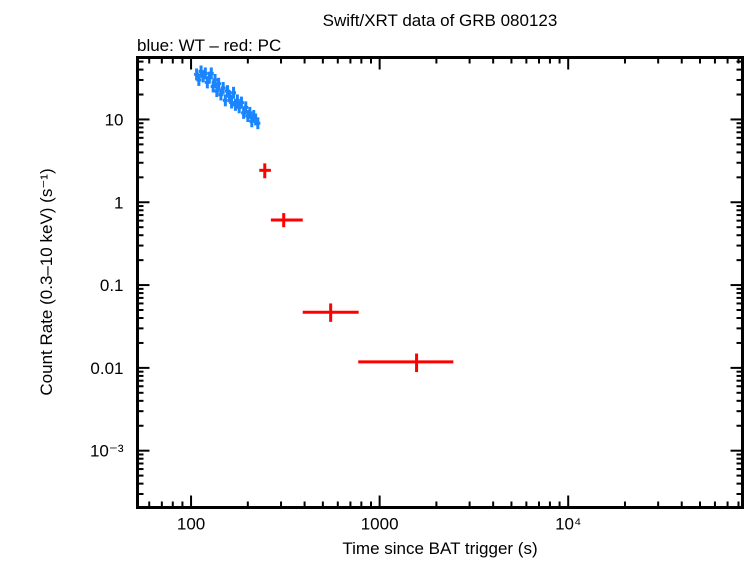 The width and height of the screenshot is (746, 563). I want to click on x-axis-label: Time since BAT trigger (s), so click(439, 548).